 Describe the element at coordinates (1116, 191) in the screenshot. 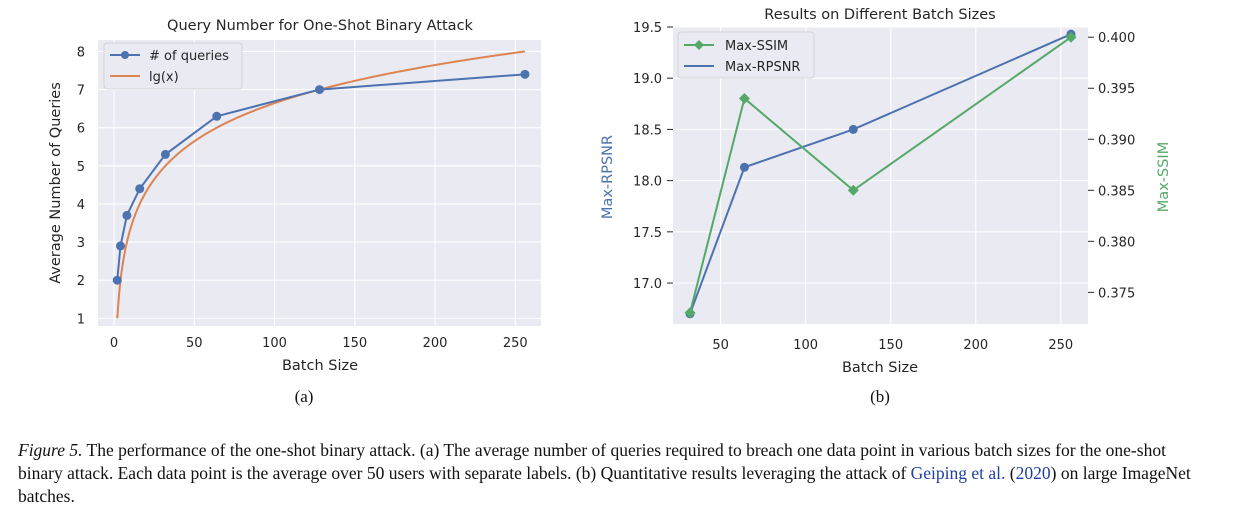

I see `y-right-tick-label: 0.385` at that location.